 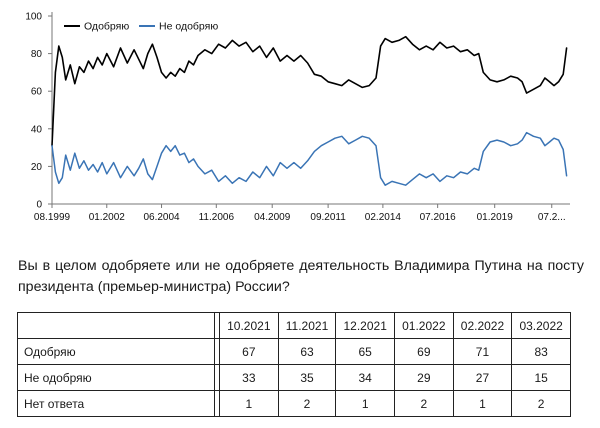 What do you see at coordinates (424, 377) in the screenshot?
I see `table-cell: 29` at bounding box center [424, 377].